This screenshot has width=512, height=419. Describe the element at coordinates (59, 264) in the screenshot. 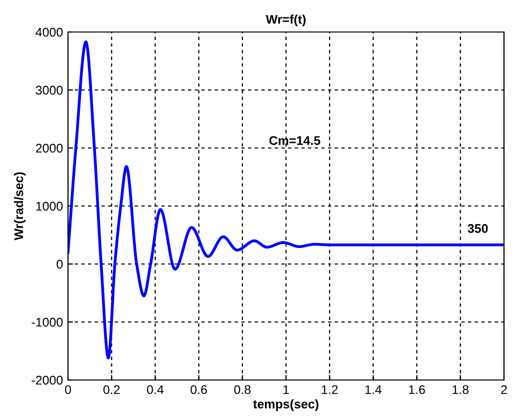

I see `y-tick-label: 0` at that location.